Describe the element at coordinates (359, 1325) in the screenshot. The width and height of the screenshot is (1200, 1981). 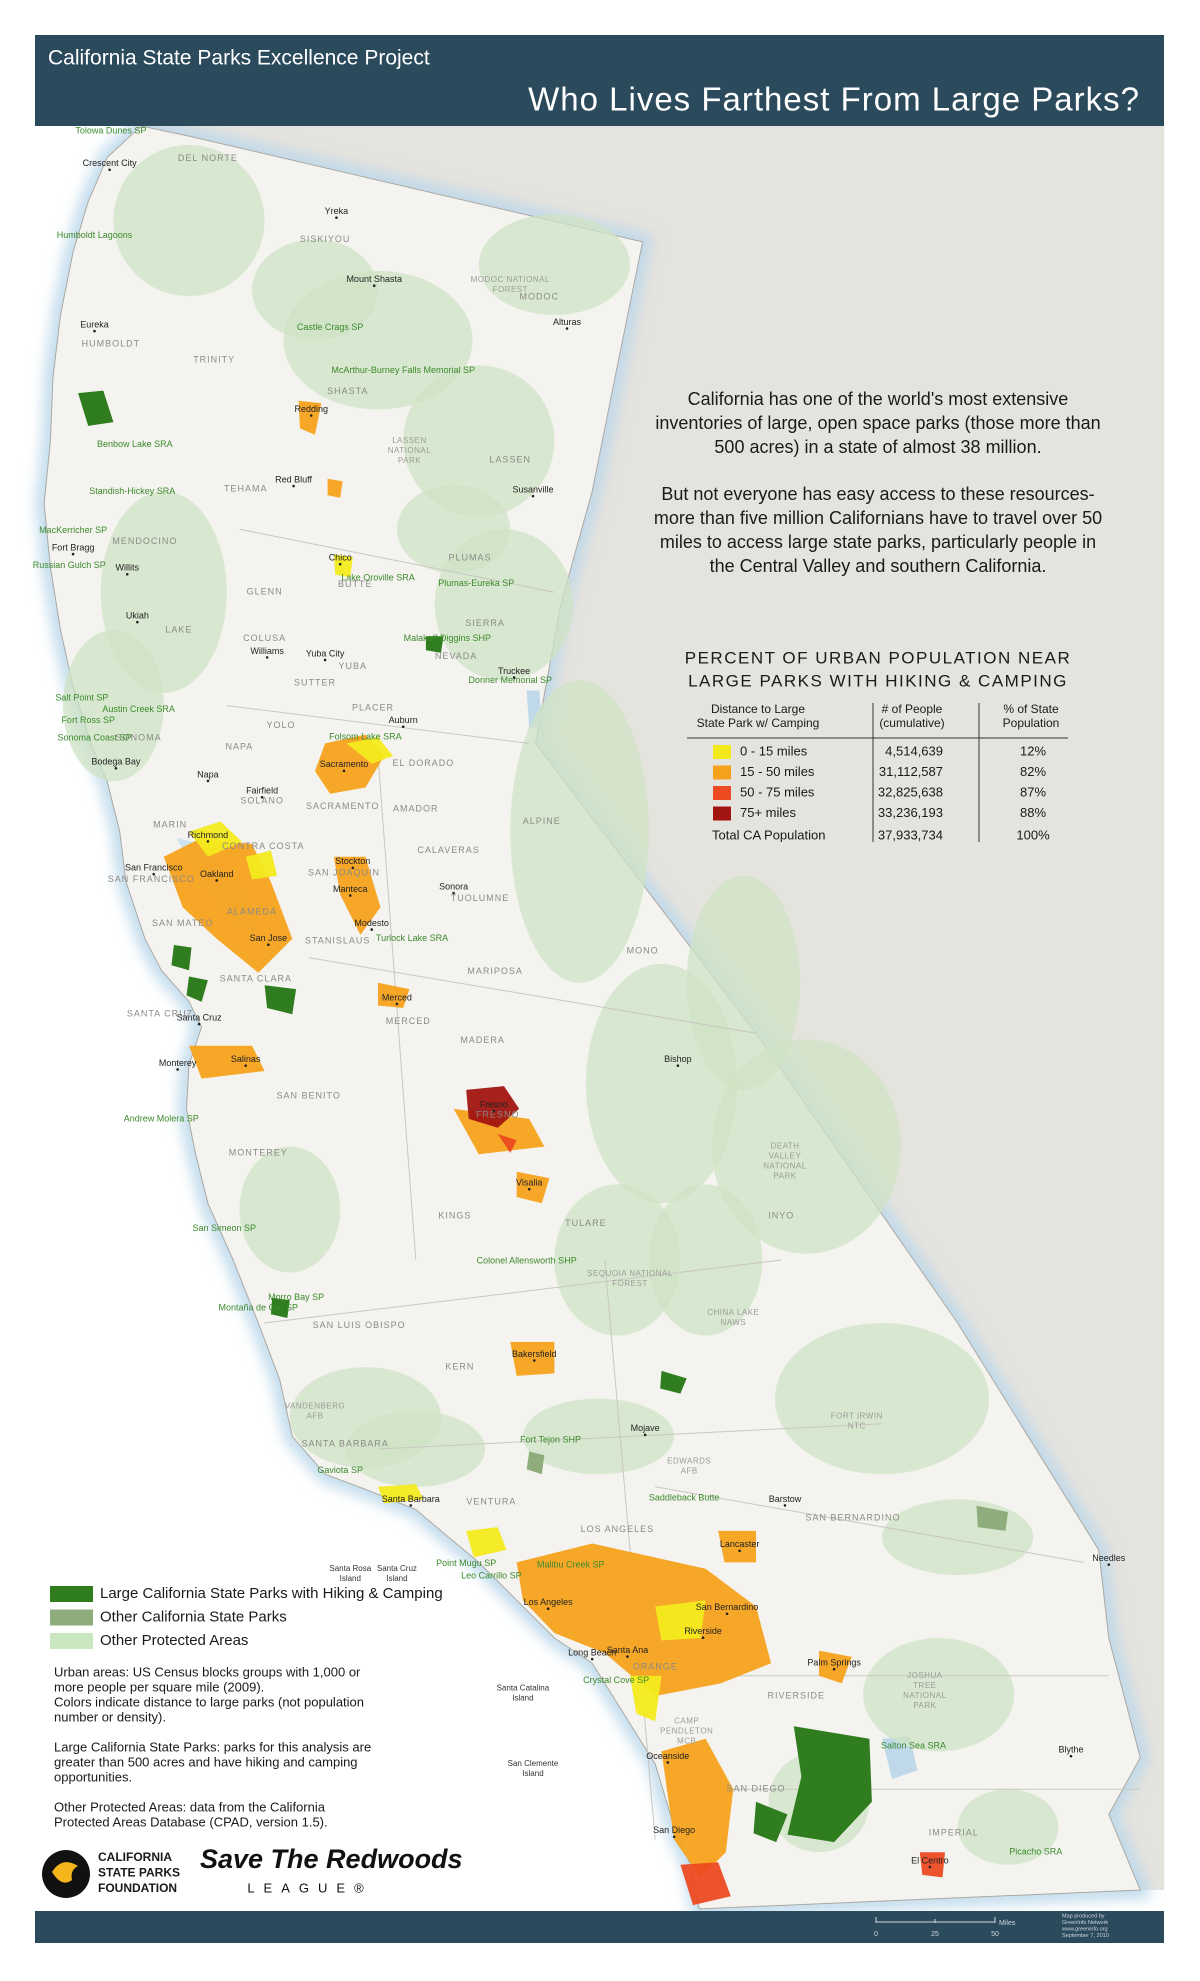
I see `county-label: SAN LUIS OBISPO` at that location.